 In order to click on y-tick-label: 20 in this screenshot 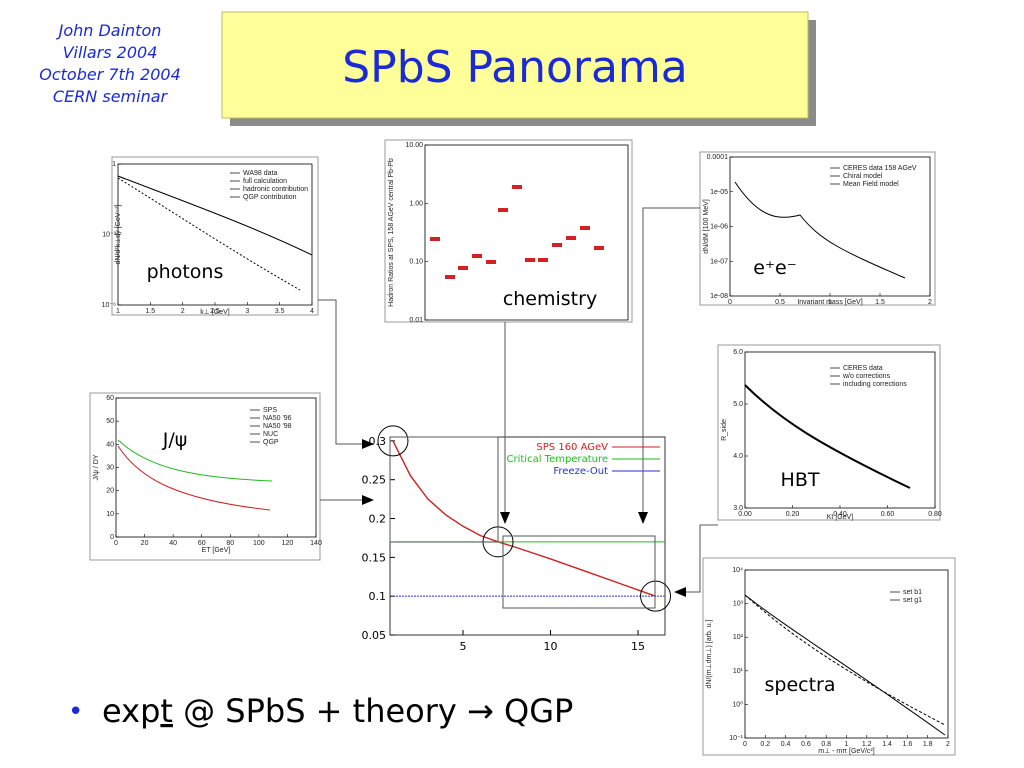, I will do `click(110, 491)`.